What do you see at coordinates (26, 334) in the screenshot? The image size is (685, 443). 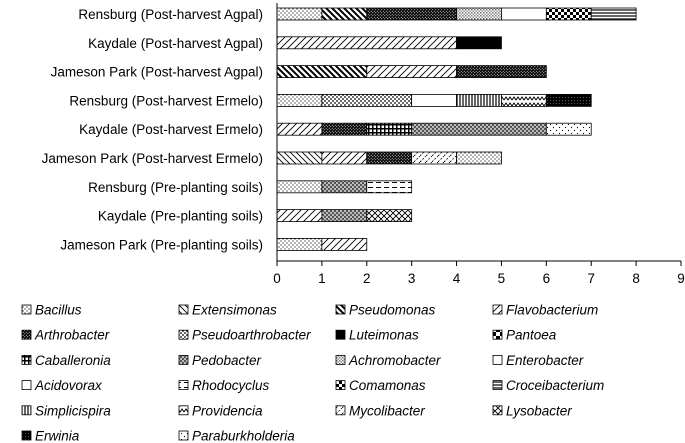 I see `legend-swatch-arthrobacter` at bounding box center [26, 334].